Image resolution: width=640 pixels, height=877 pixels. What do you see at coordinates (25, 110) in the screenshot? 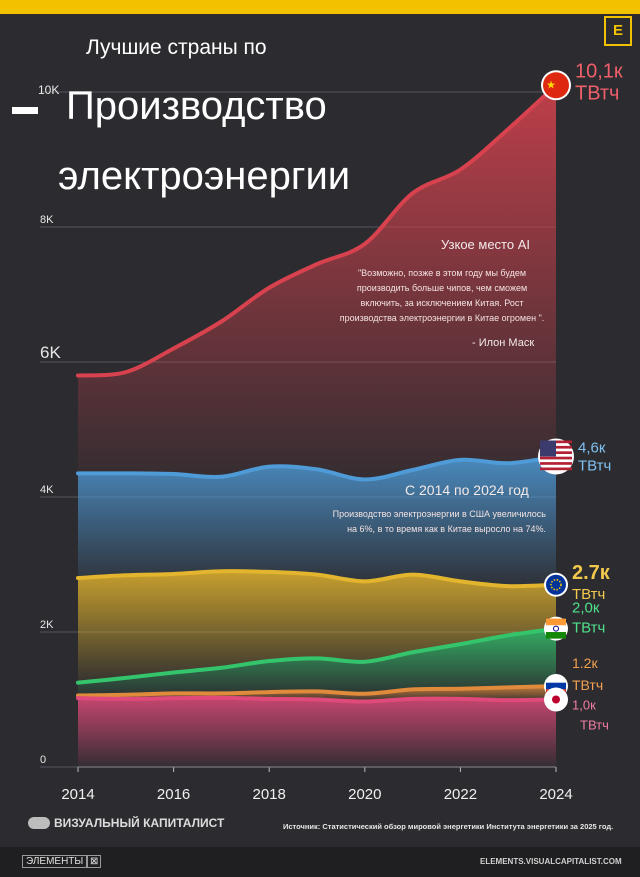
I see `title-dash` at bounding box center [25, 110].